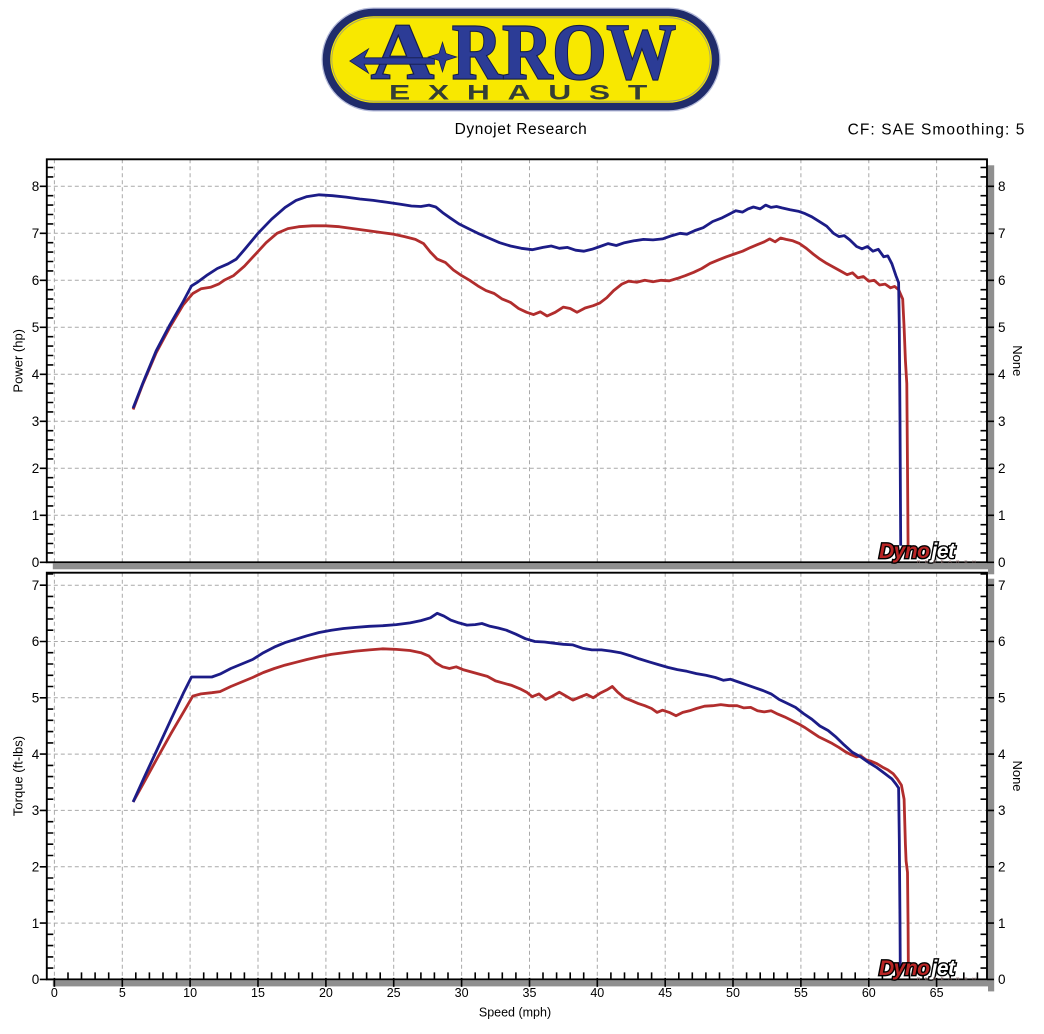  I want to click on svg-text: 45, so click(665, 993).